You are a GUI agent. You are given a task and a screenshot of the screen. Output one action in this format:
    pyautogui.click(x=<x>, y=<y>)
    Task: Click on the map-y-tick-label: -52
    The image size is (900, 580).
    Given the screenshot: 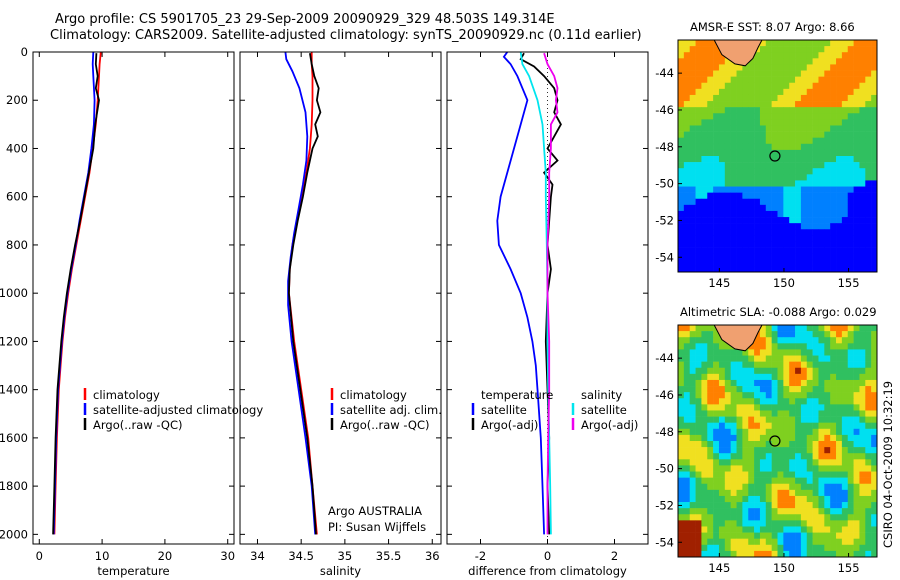 What is the action you would take?
    pyautogui.click(x=664, y=220)
    